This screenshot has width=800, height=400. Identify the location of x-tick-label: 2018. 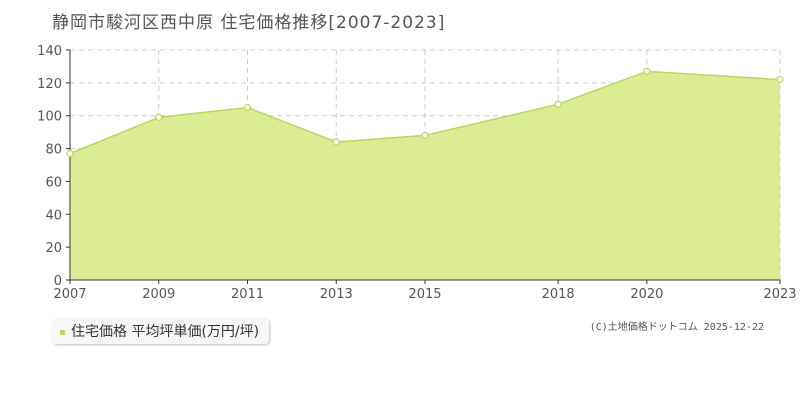
(558, 294).